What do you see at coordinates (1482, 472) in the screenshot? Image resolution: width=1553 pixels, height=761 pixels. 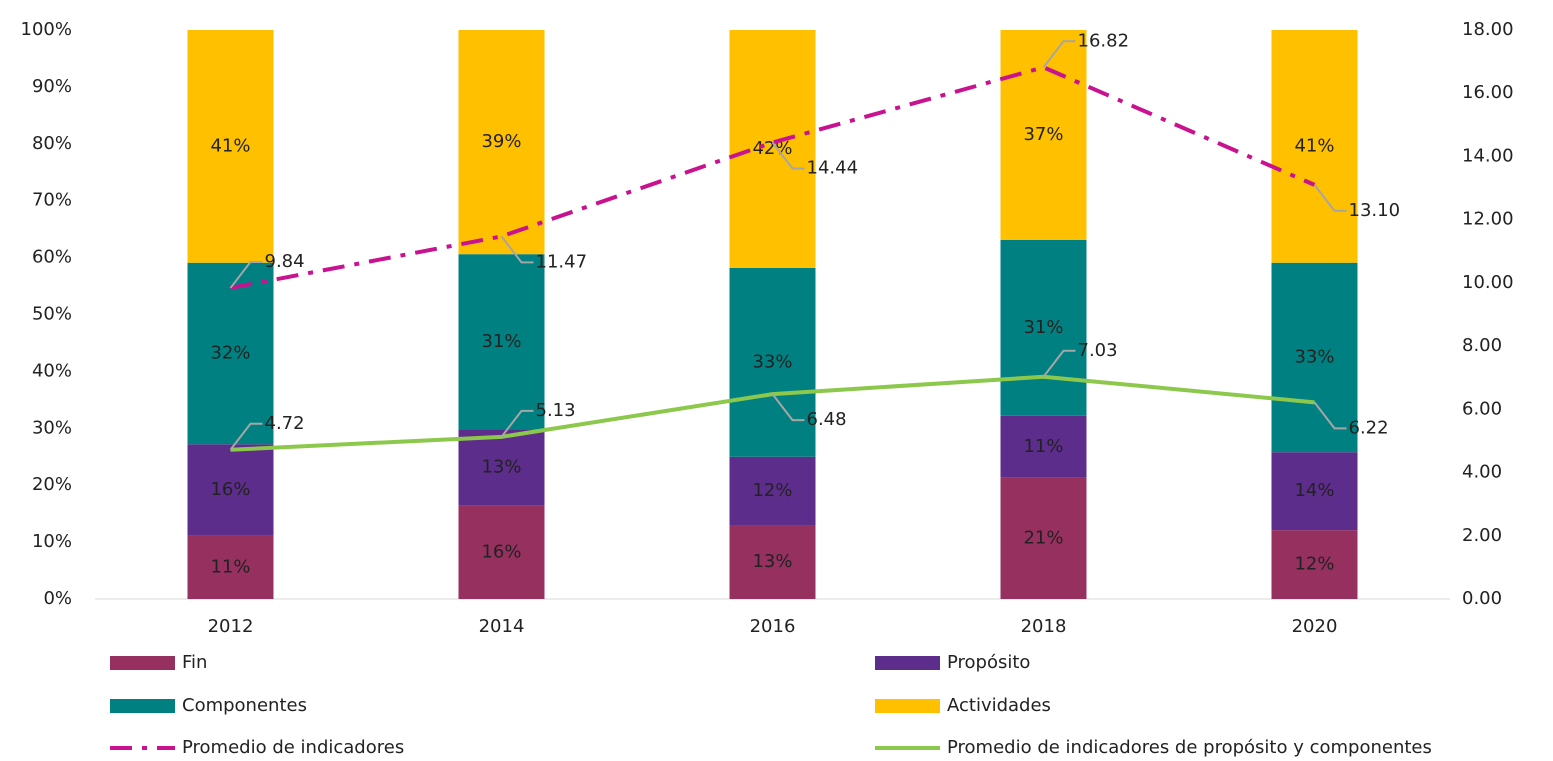 I see `y2-tick-label: 4.00` at bounding box center [1482, 472].